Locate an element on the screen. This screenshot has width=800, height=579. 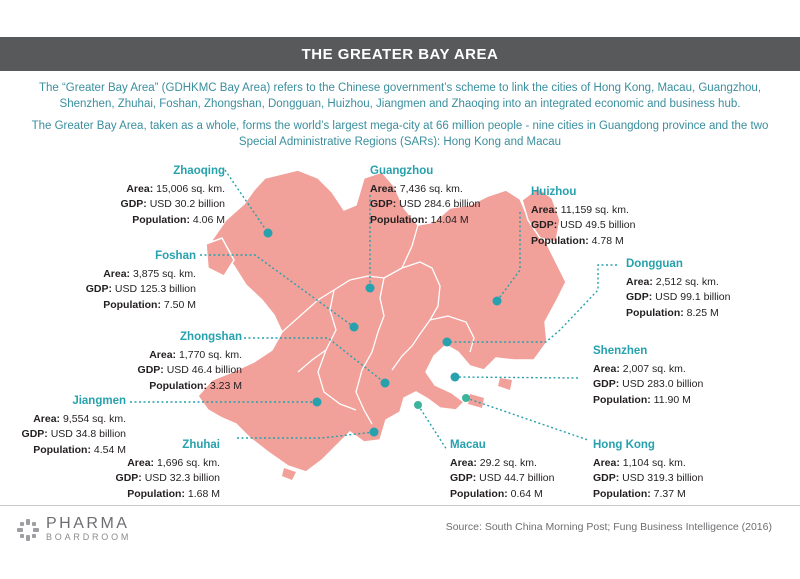
city-markers is located at coordinates (382, 332).